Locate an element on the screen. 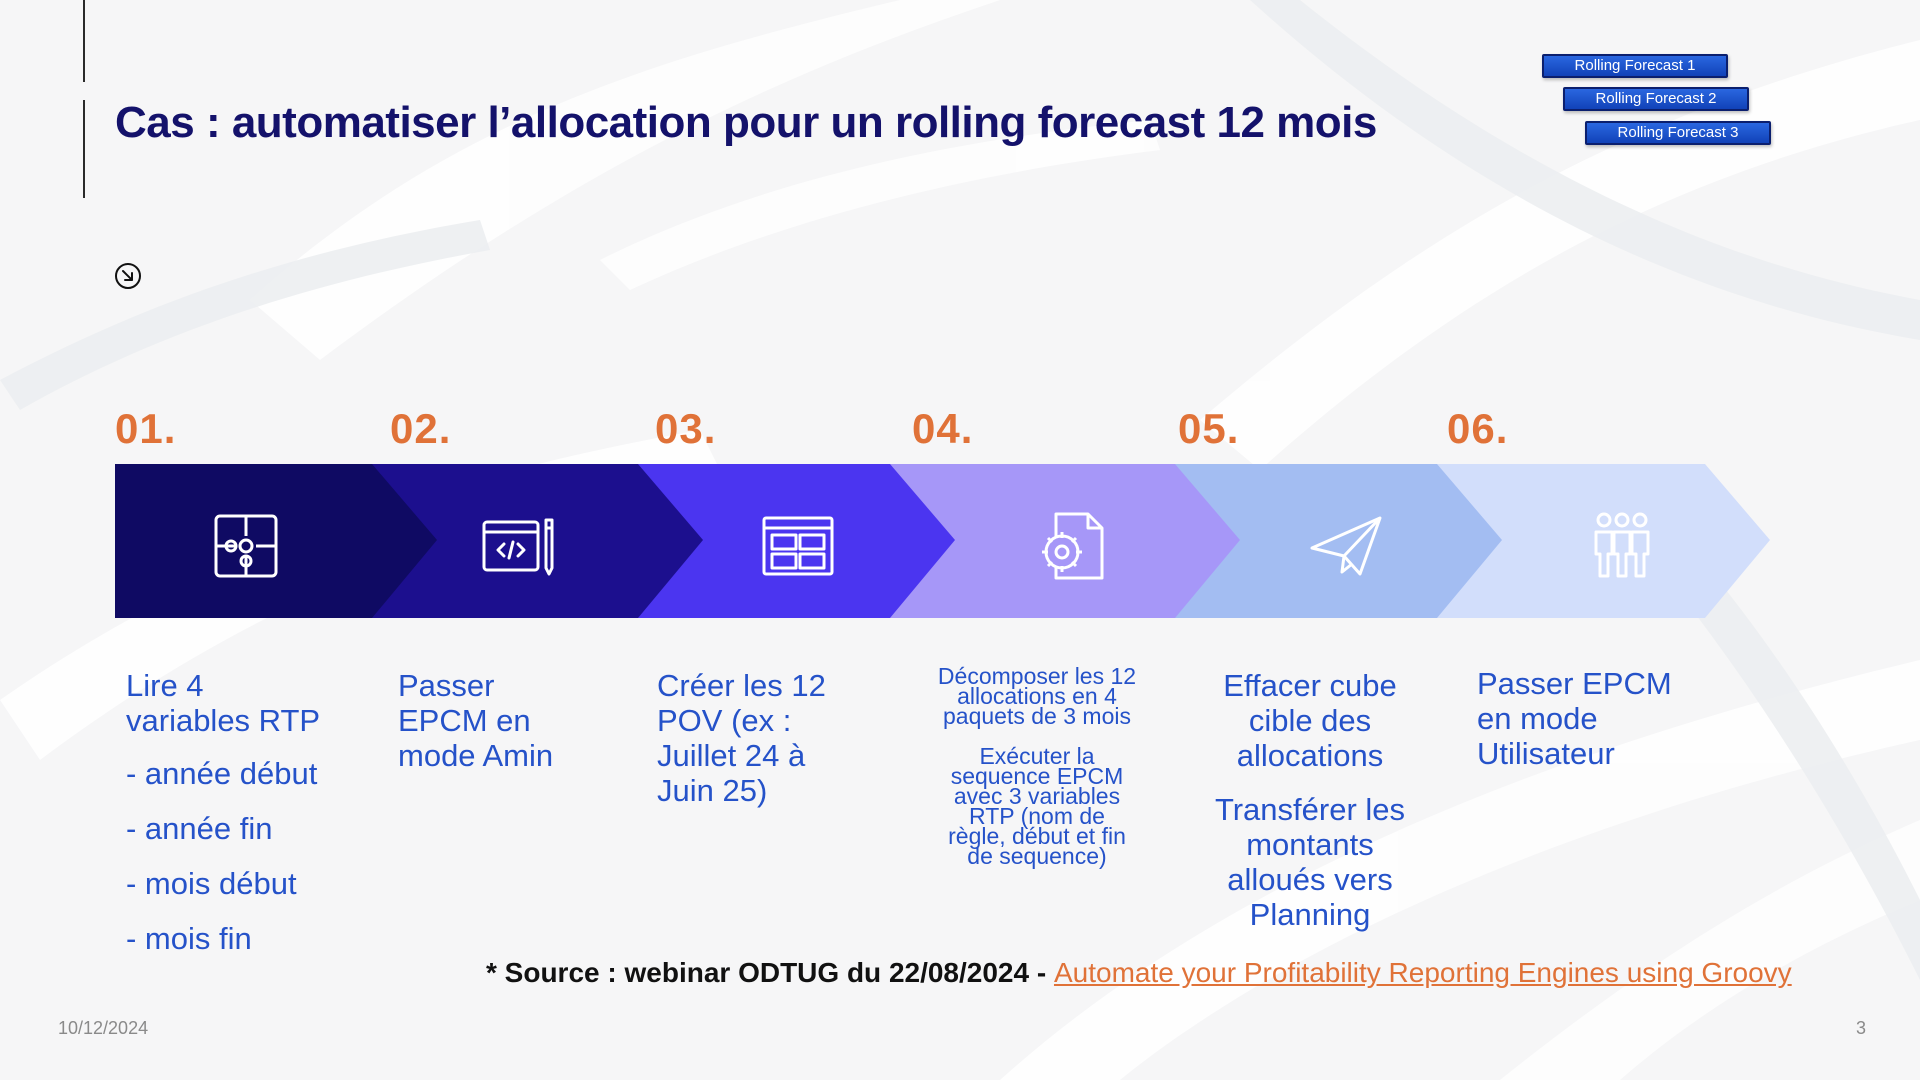 This screenshot has height=1080, width=1920. users-group-icon is located at coordinates (1622, 545).